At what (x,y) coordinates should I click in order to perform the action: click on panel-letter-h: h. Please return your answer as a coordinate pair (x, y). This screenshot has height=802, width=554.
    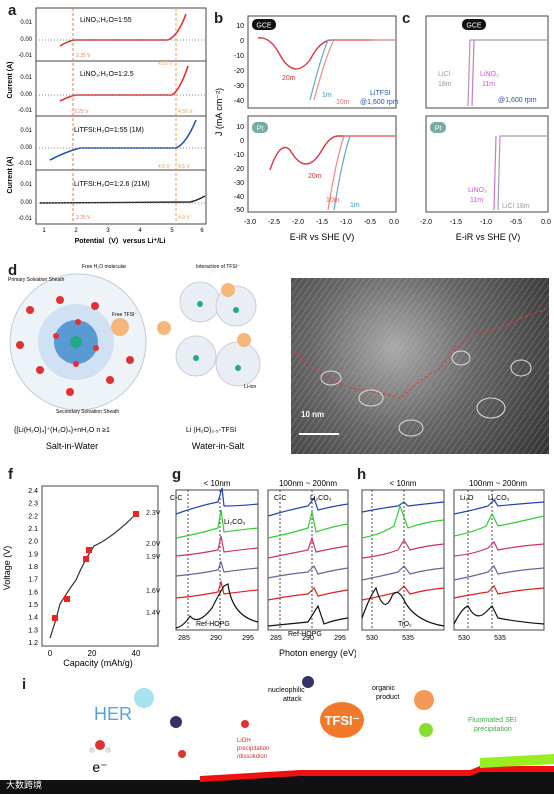
    Looking at the image, I should click on (362, 474).